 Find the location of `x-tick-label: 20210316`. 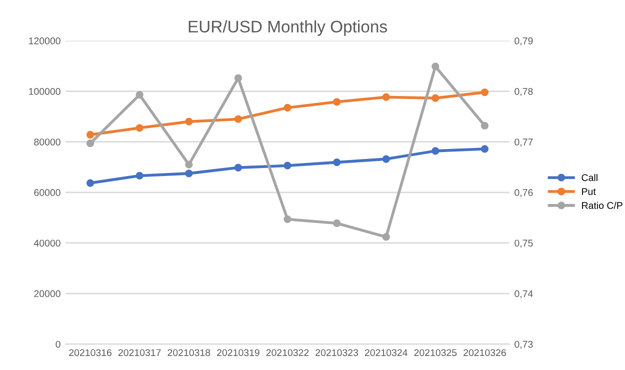

x-tick-label: 20210316 is located at coordinates (90, 352).